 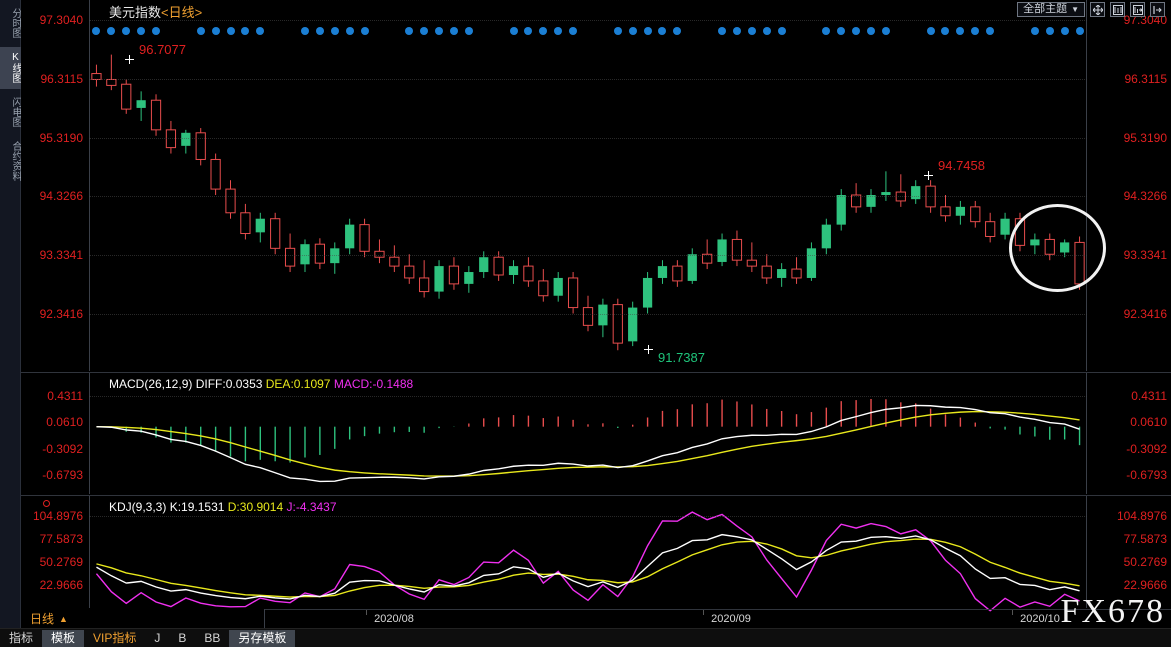 I want to click on triangle-up-icon: ▲, so click(x=63, y=618).